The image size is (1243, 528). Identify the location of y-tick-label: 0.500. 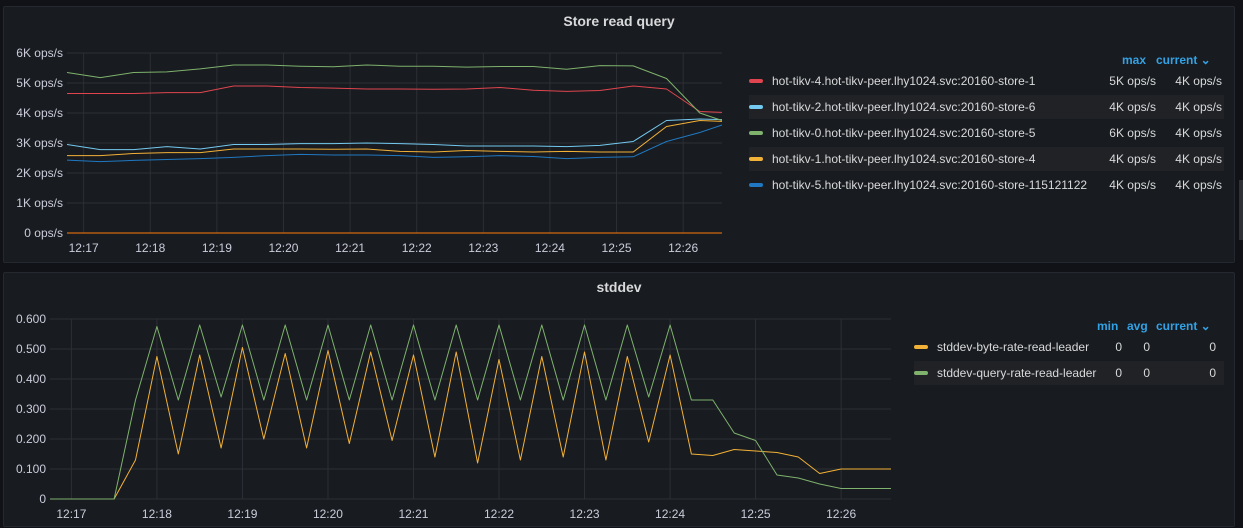
(31, 349).